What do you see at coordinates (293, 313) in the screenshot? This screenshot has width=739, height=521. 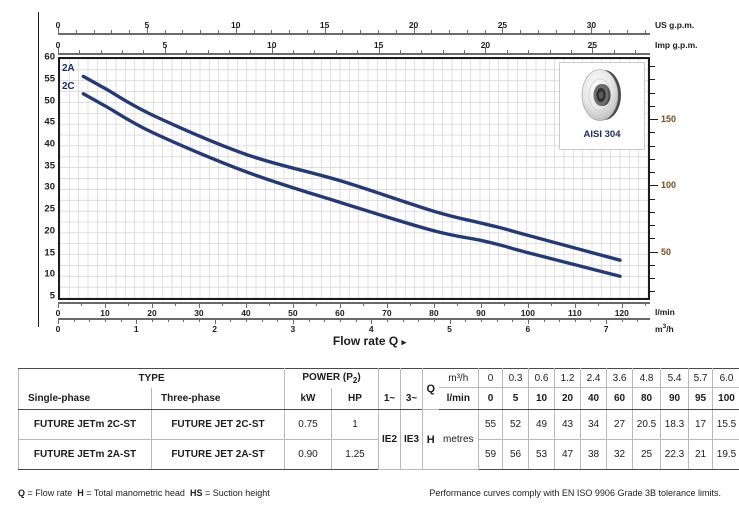 I see `axis-tick-label-50: 50` at bounding box center [293, 313].